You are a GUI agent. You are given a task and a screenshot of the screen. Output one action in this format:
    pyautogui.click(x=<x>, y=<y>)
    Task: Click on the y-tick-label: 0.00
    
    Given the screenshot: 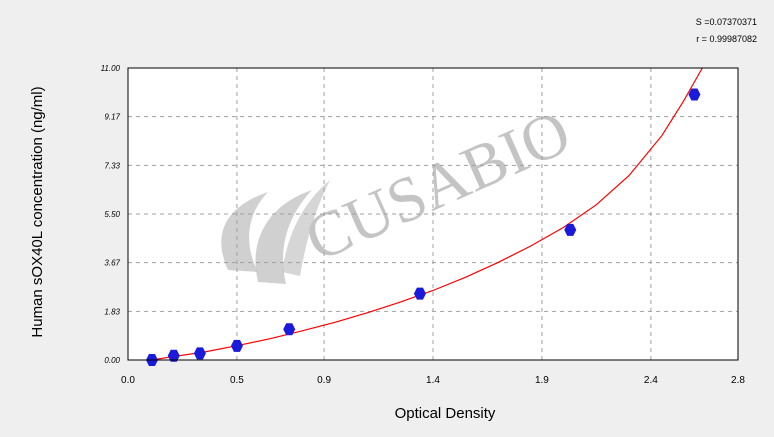 What is the action you would take?
    pyautogui.click(x=112, y=360)
    